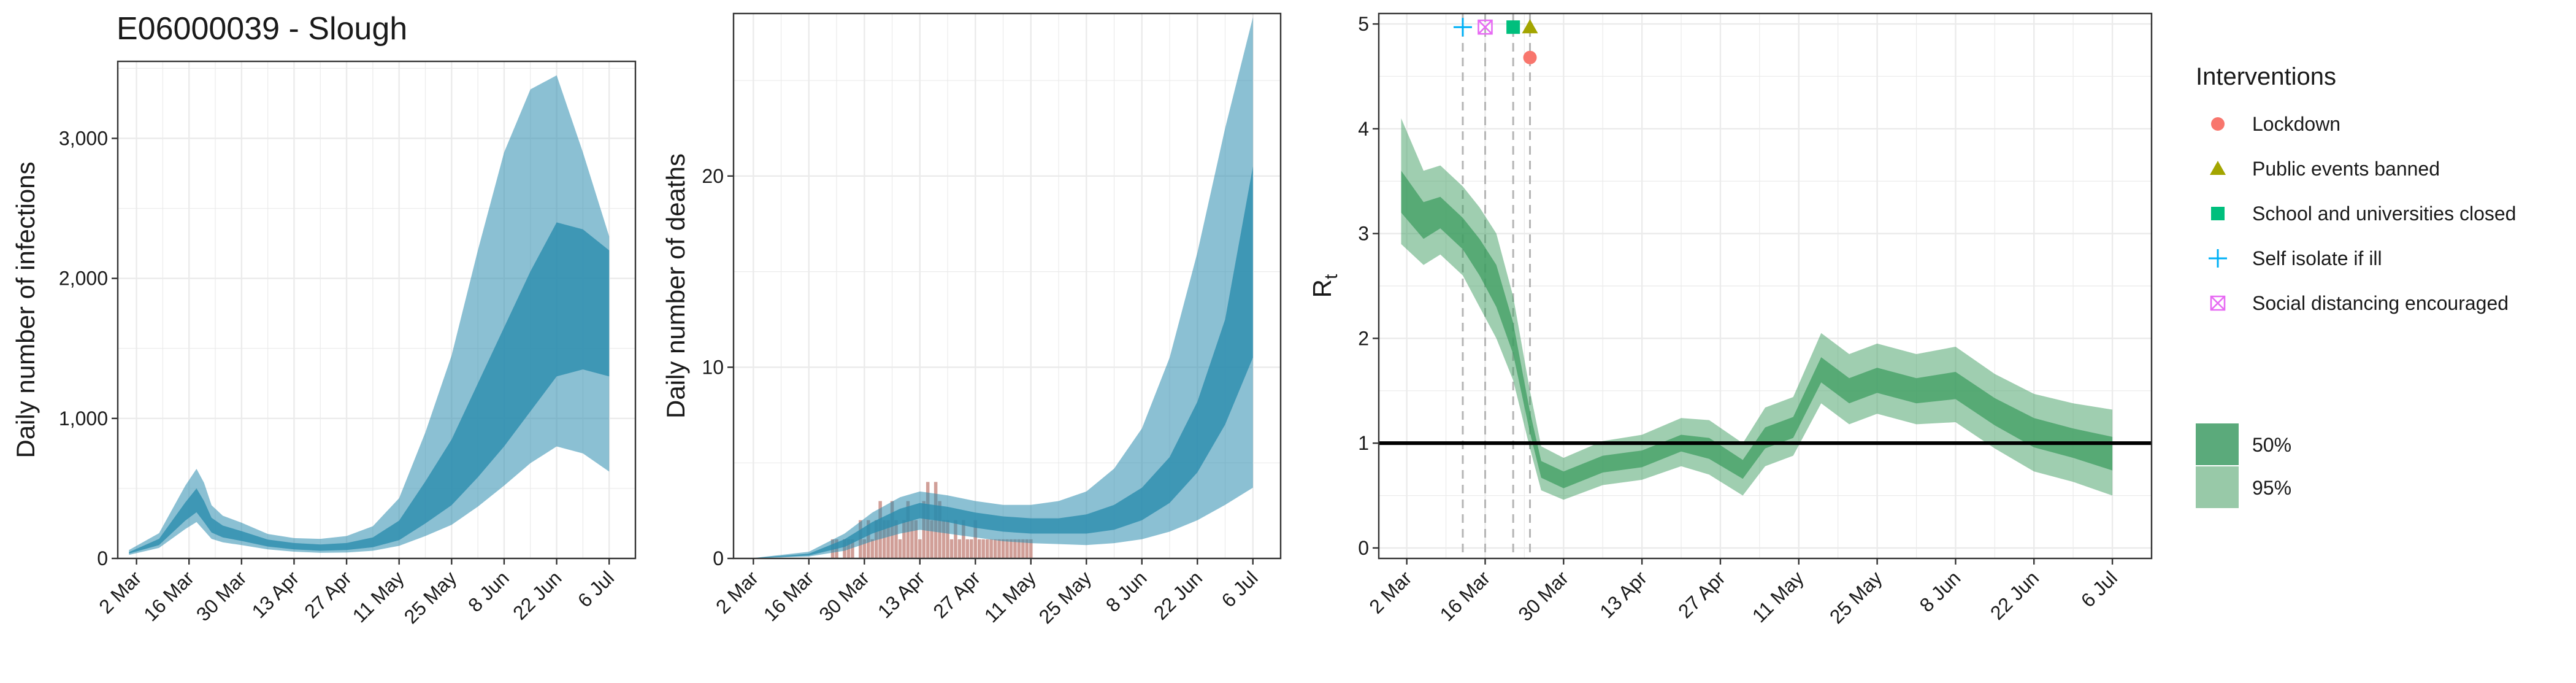 This screenshot has height=683, width=2576. What do you see at coordinates (83, 138) in the screenshot?
I see `y-tick-label: 3,000` at bounding box center [83, 138].